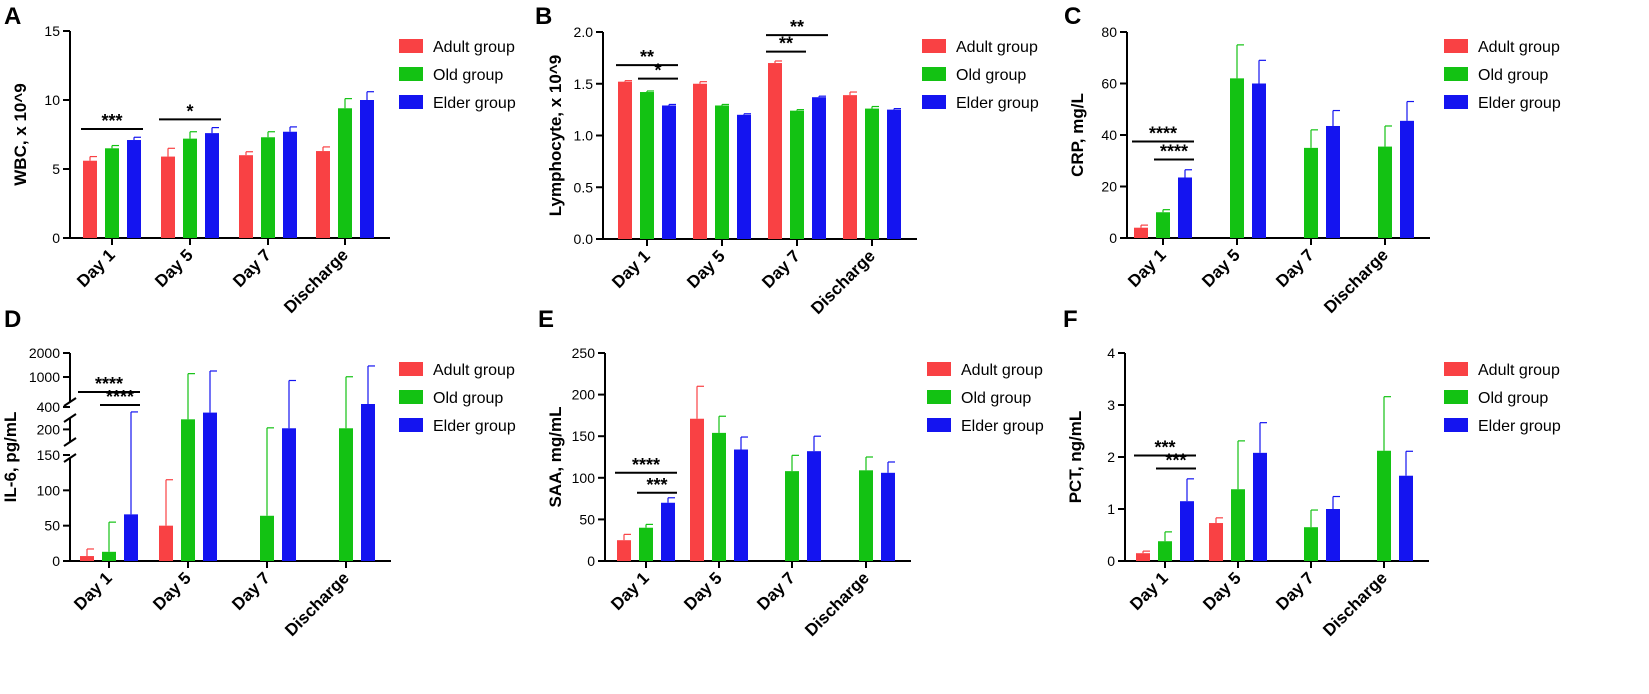  Describe the element at coordinates (52, 100) in the screenshot. I see `y-tick-label: 10` at that location.